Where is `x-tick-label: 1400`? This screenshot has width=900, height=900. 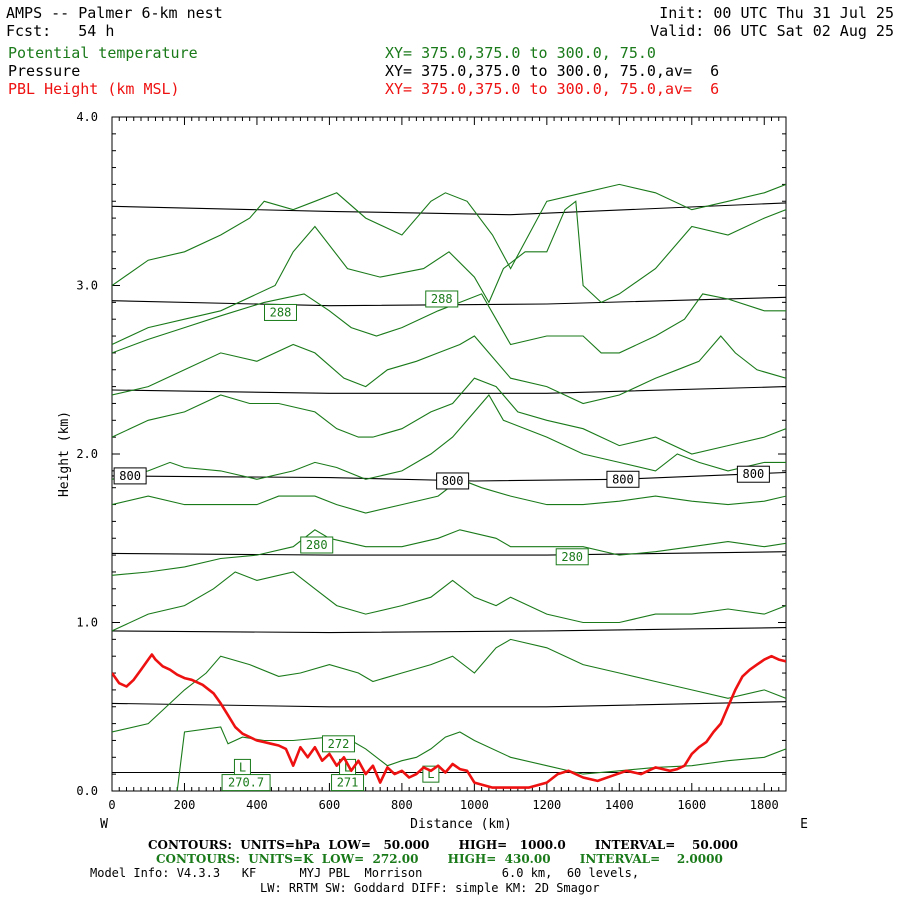 x-tick-label: 1400 is located at coordinates (619, 805).